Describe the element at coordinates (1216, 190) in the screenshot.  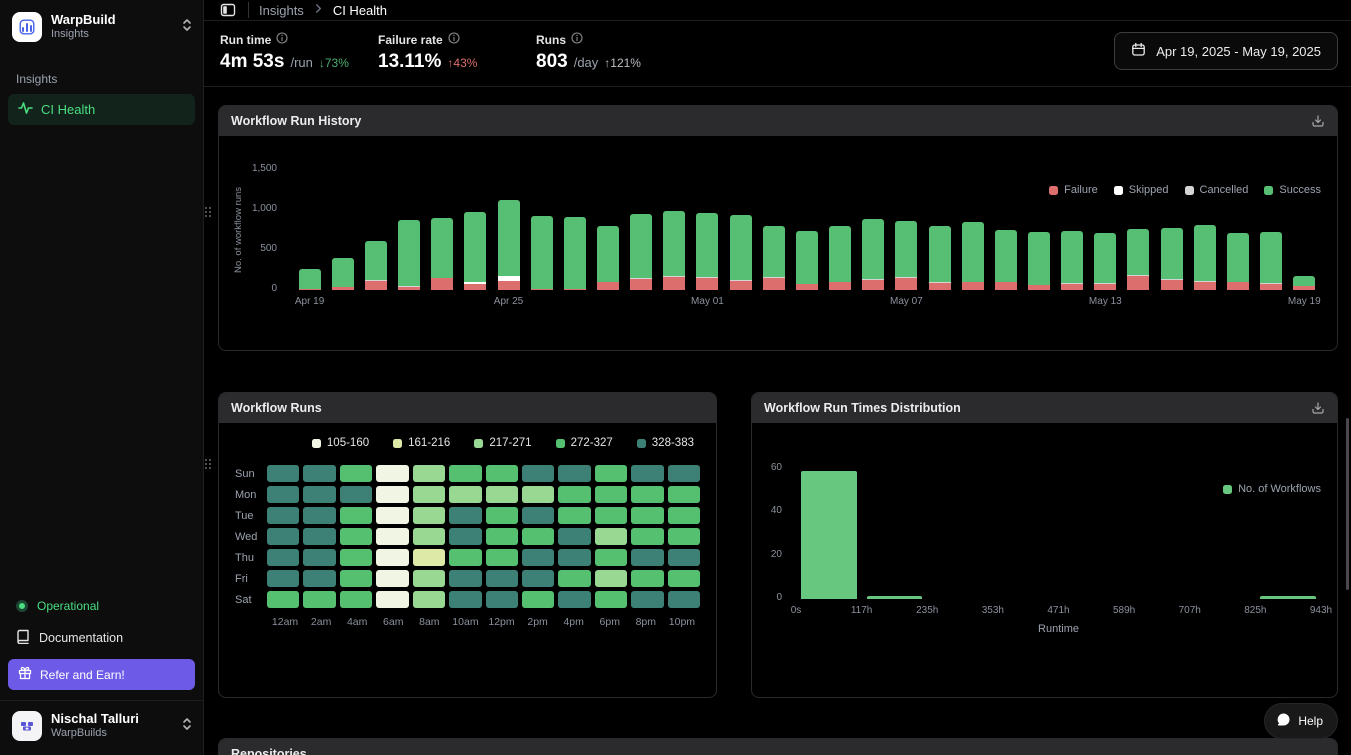
I see `legend-cancelled: Cancelled` at that location.